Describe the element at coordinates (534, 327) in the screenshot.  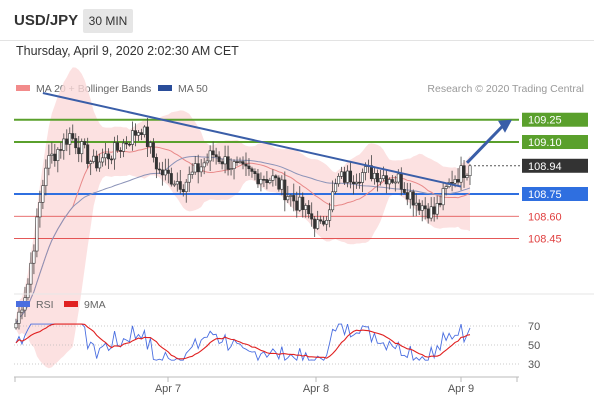
I see `rsi-tick-70: 70` at that location.